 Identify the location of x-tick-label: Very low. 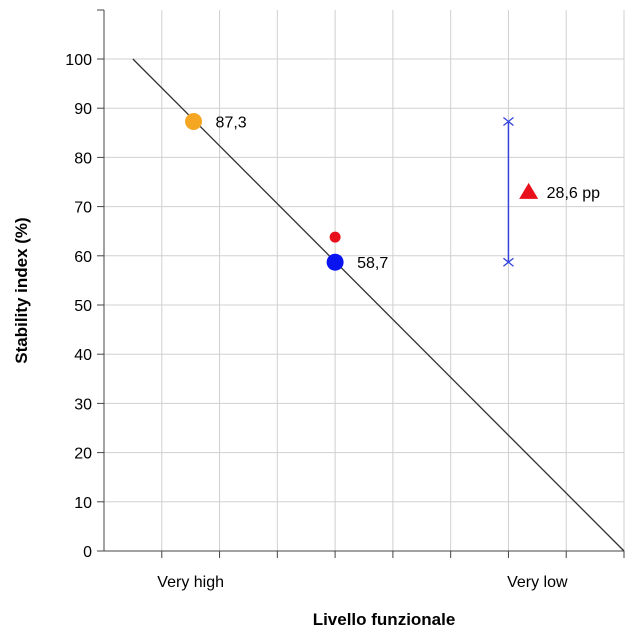
(537, 582).